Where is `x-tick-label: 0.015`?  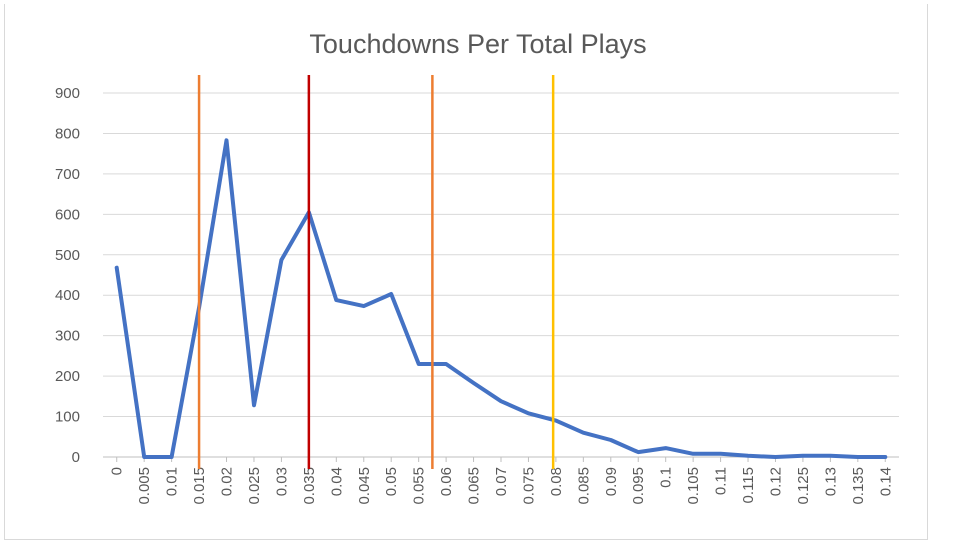
x-tick-label: 0.015 is located at coordinates (199, 486).